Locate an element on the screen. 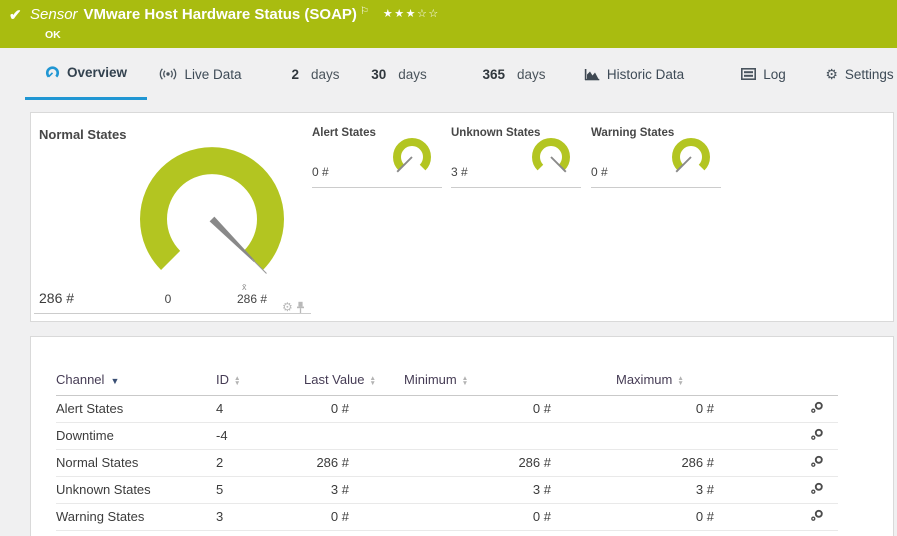 The width and height of the screenshot is (897, 536). flag-icon: ⚐ is located at coordinates (364, 11).